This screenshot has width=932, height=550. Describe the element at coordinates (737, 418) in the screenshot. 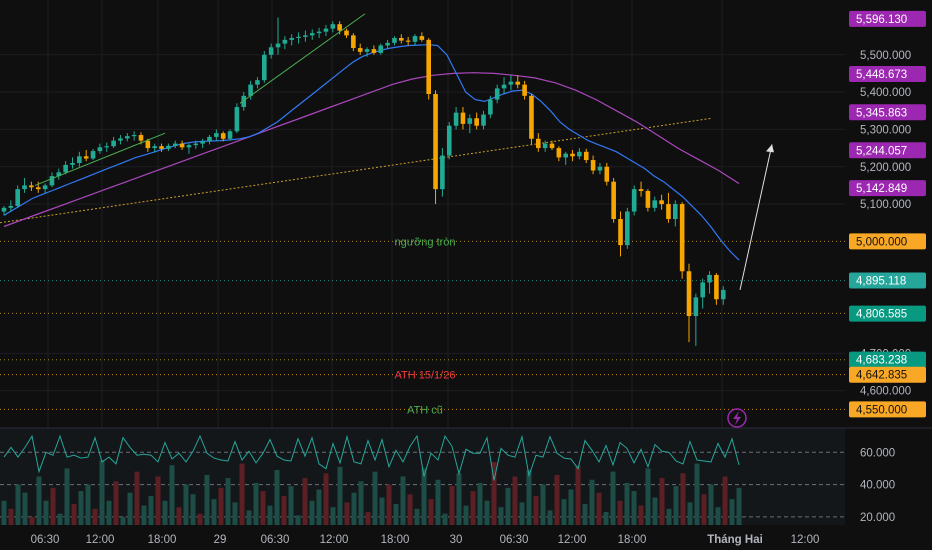

I see `lightning-icon` at that location.